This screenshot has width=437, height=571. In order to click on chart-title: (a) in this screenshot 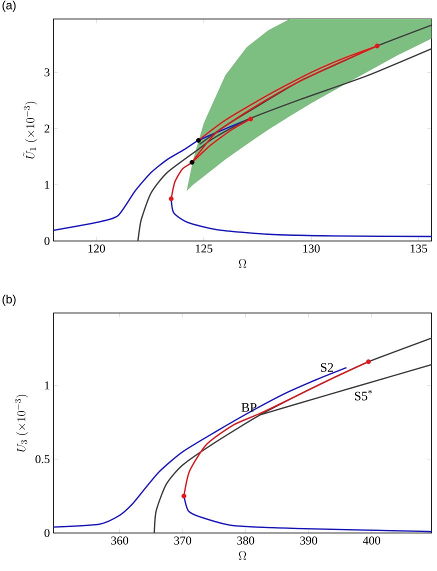, I will do `click(9, 6)`.